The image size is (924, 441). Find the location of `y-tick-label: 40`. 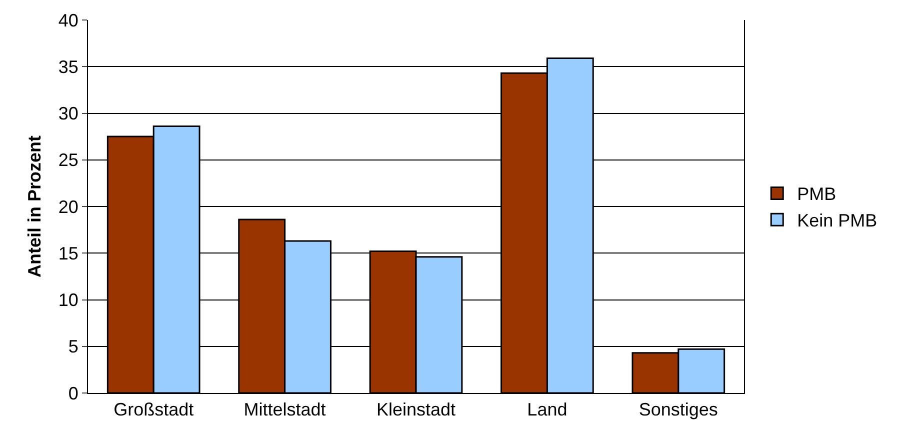

y-tick-label: 40 is located at coordinates (68, 20).